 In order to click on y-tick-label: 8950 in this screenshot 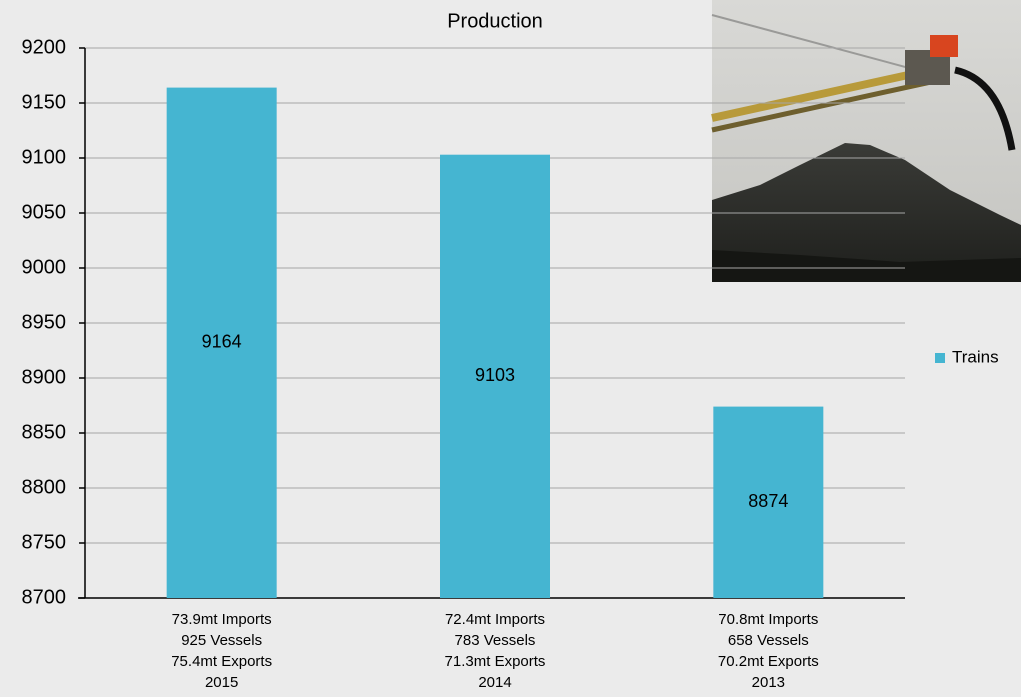, I will do `click(44, 322)`.